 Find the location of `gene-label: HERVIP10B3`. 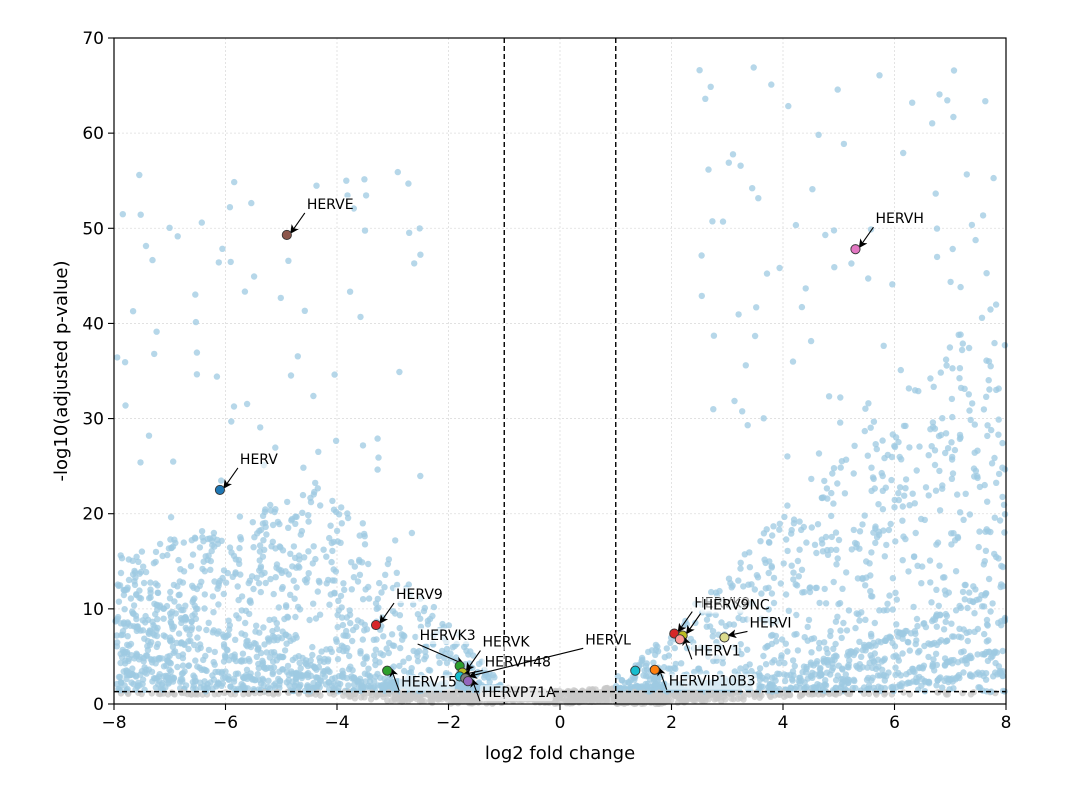

gene-label: HERVIP10B3 is located at coordinates (712, 682).